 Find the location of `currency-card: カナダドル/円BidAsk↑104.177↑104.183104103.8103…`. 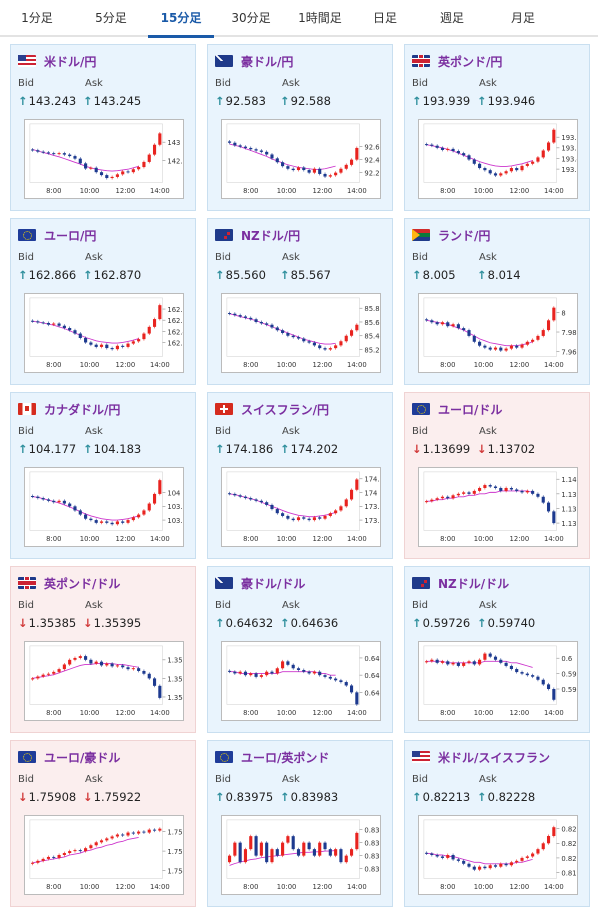

currency-card: カナダドル/円BidAsk↑104.177↑104.183104103.8103… is located at coordinates (103, 475).